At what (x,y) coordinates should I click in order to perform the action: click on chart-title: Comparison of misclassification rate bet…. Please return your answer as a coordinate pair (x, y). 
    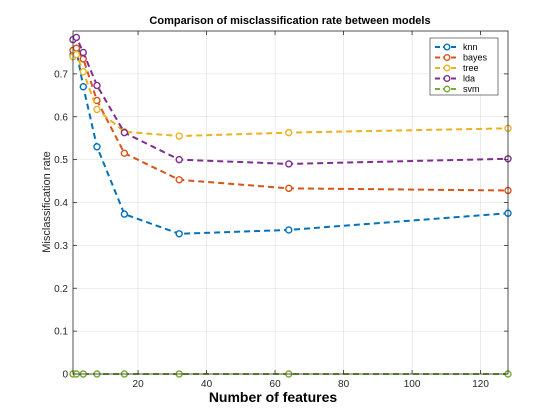
    Looking at the image, I should click on (289, 21).